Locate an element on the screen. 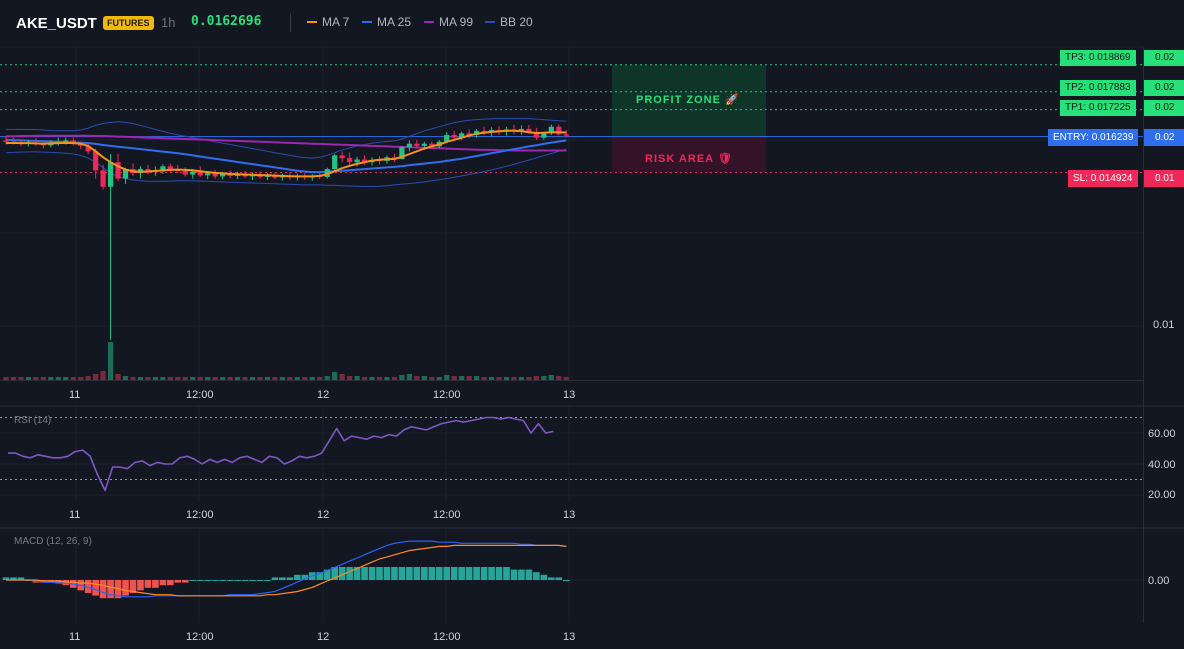 The width and height of the screenshot is (1184, 649). legend-swatch-bb20 is located at coordinates (490, 22).